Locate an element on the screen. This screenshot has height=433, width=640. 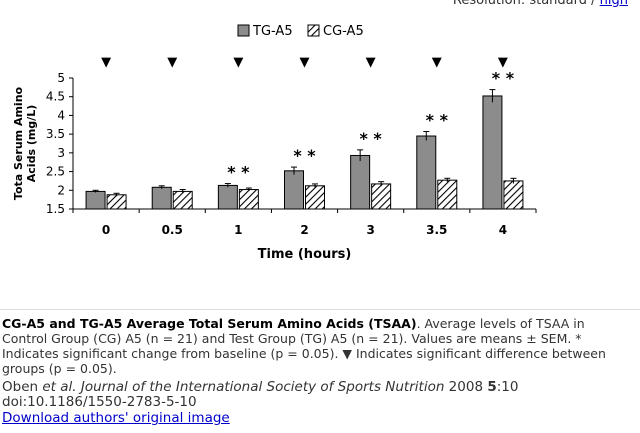
resolution-bar: Resolution: standard / high is located at coordinates (540, 4).